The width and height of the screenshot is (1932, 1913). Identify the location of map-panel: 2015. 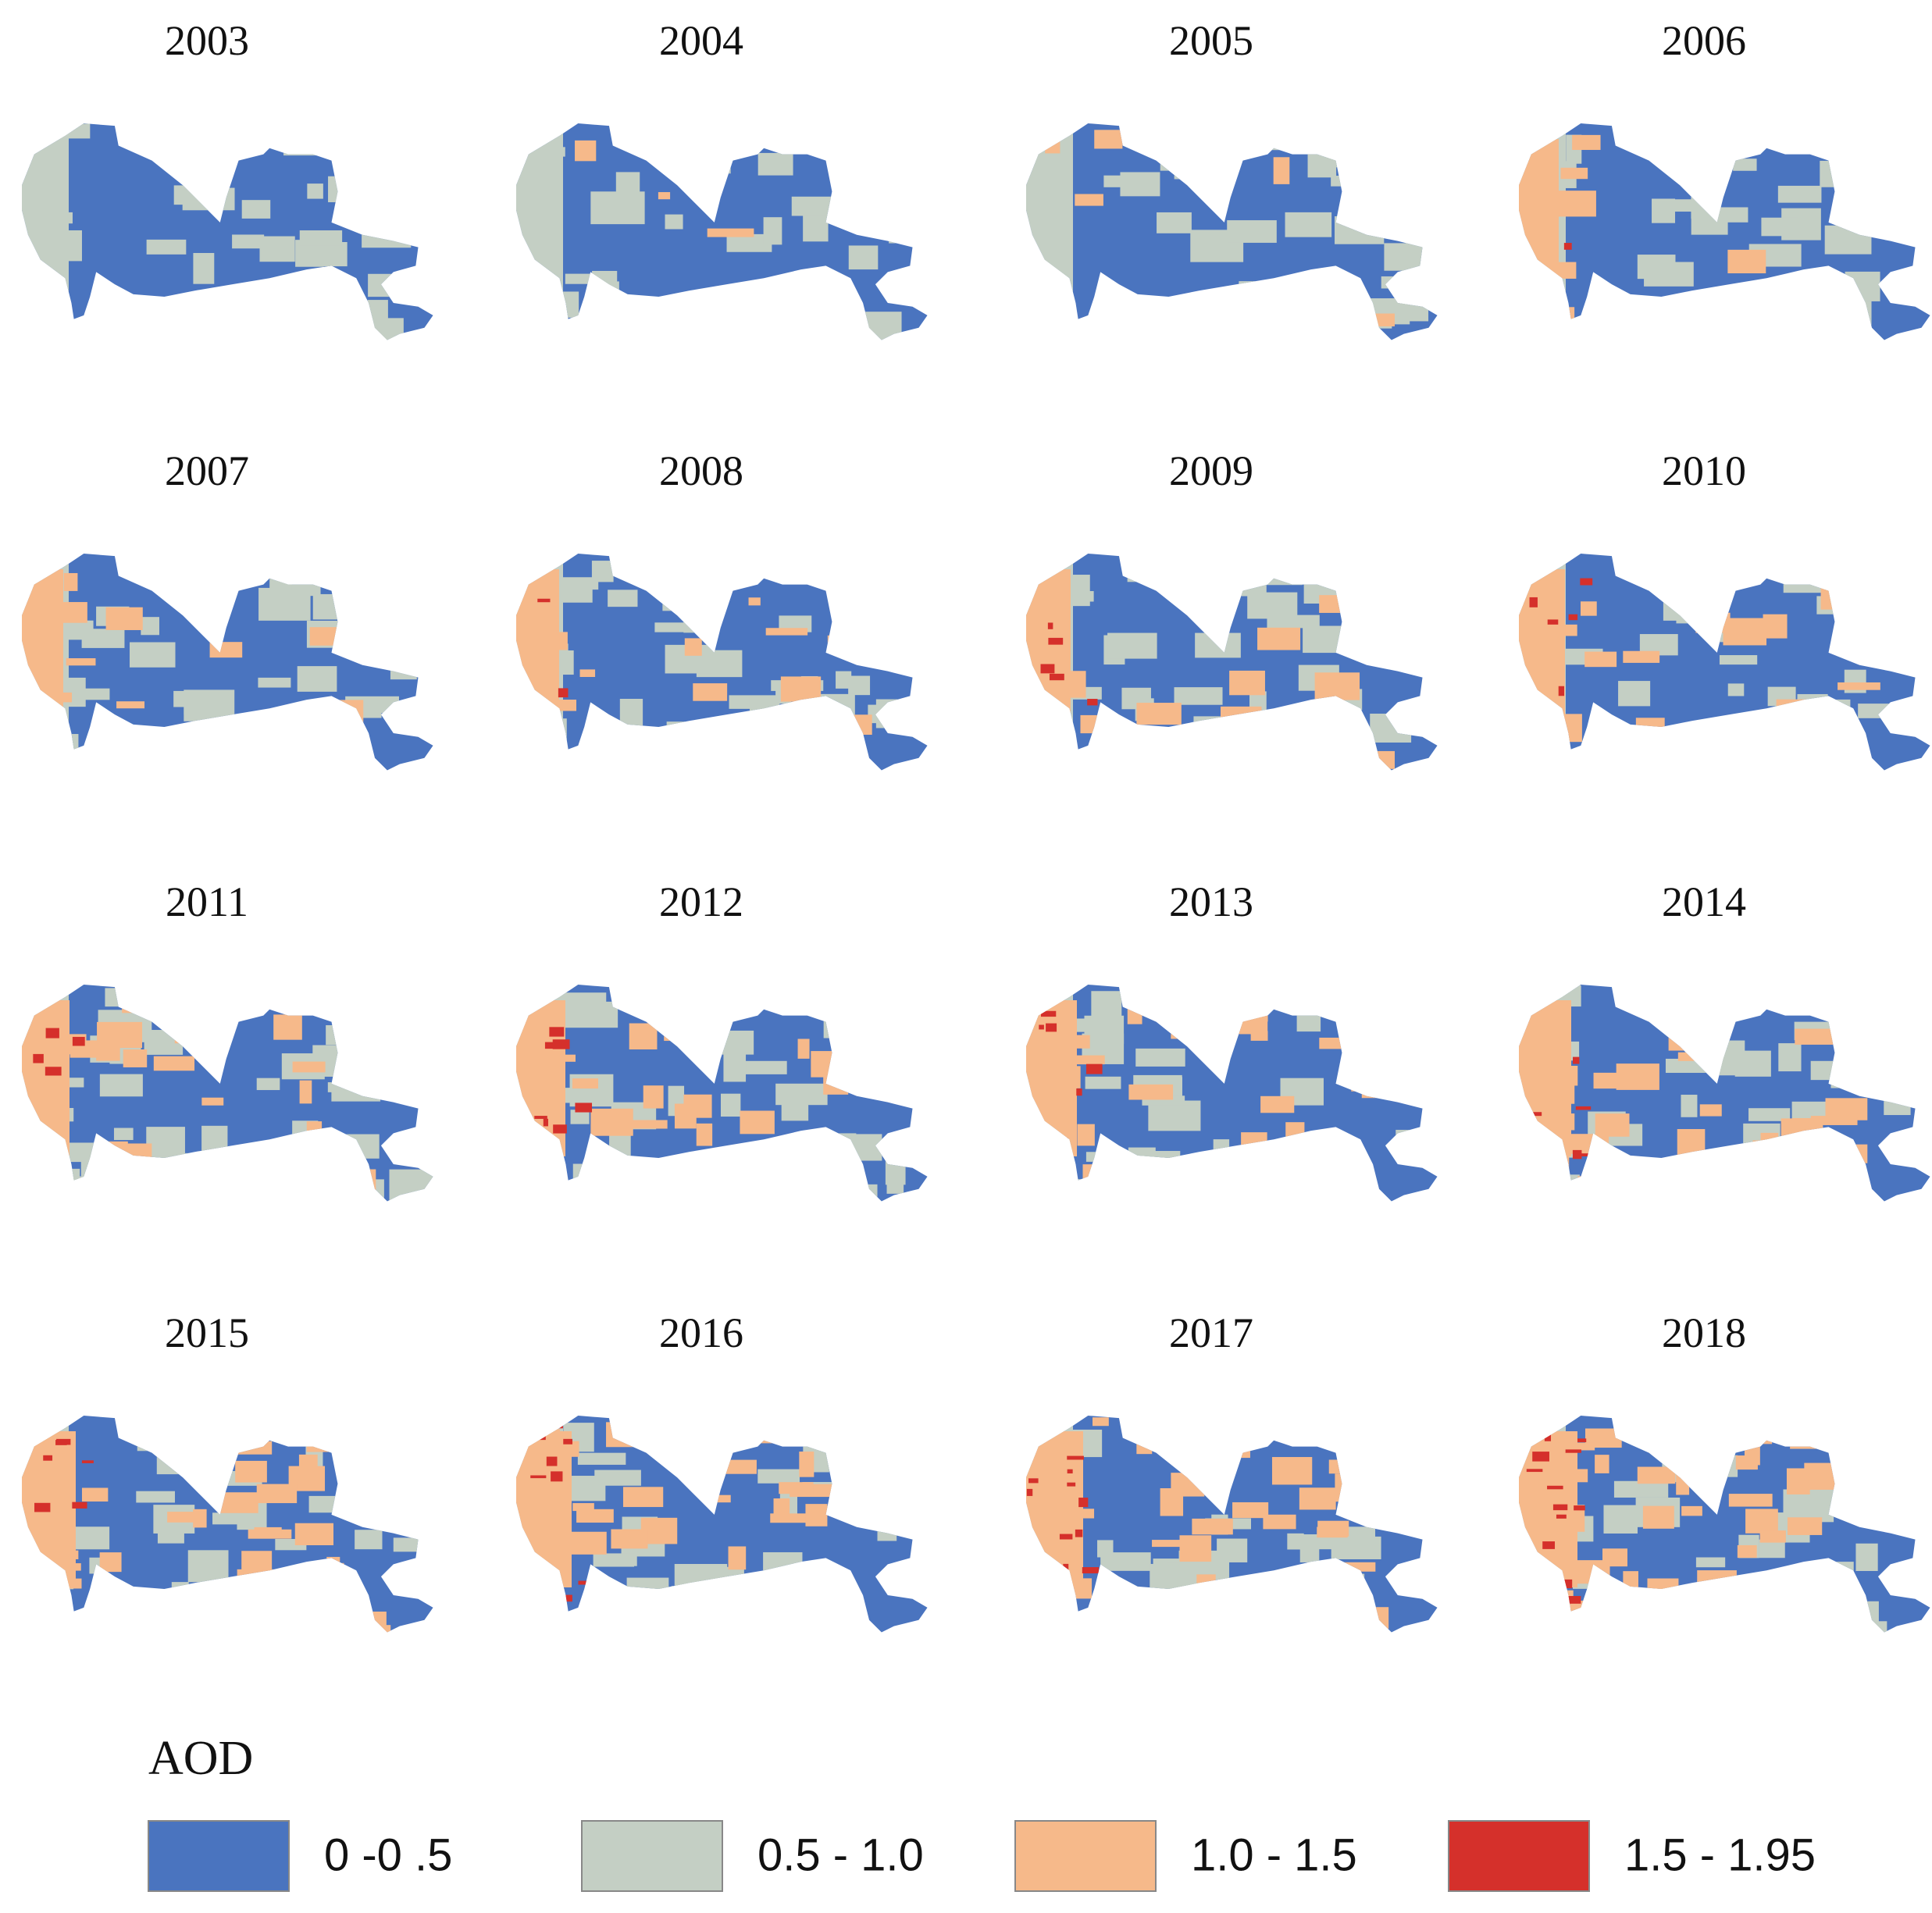
(227, 1471).